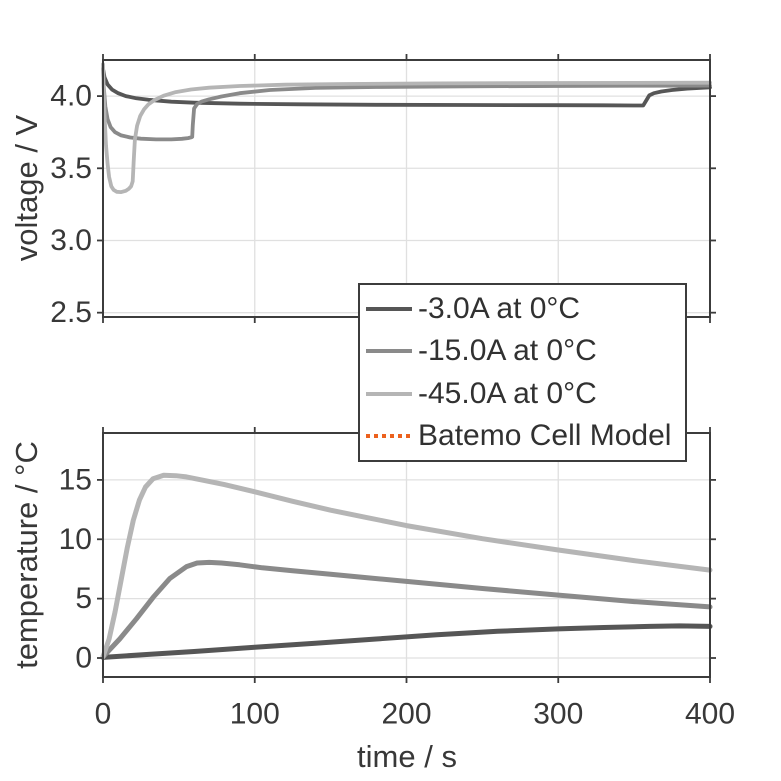  What do you see at coordinates (83, 598) in the screenshot?
I see `y-tick-label: 5` at bounding box center [83, 598].